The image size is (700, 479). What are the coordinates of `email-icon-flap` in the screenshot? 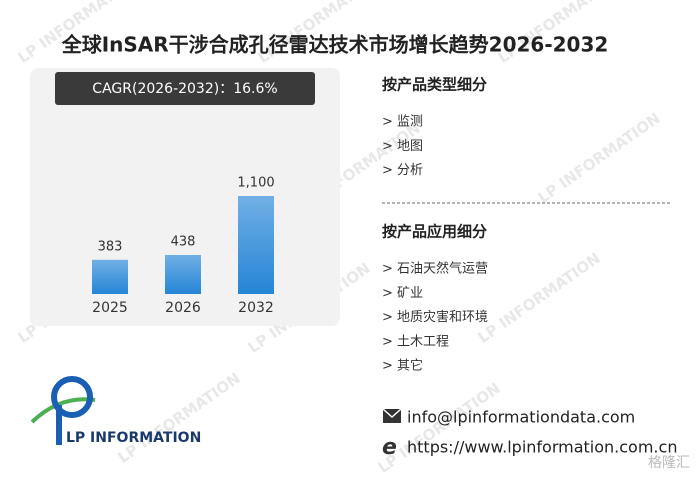 It's located at (392, 413).